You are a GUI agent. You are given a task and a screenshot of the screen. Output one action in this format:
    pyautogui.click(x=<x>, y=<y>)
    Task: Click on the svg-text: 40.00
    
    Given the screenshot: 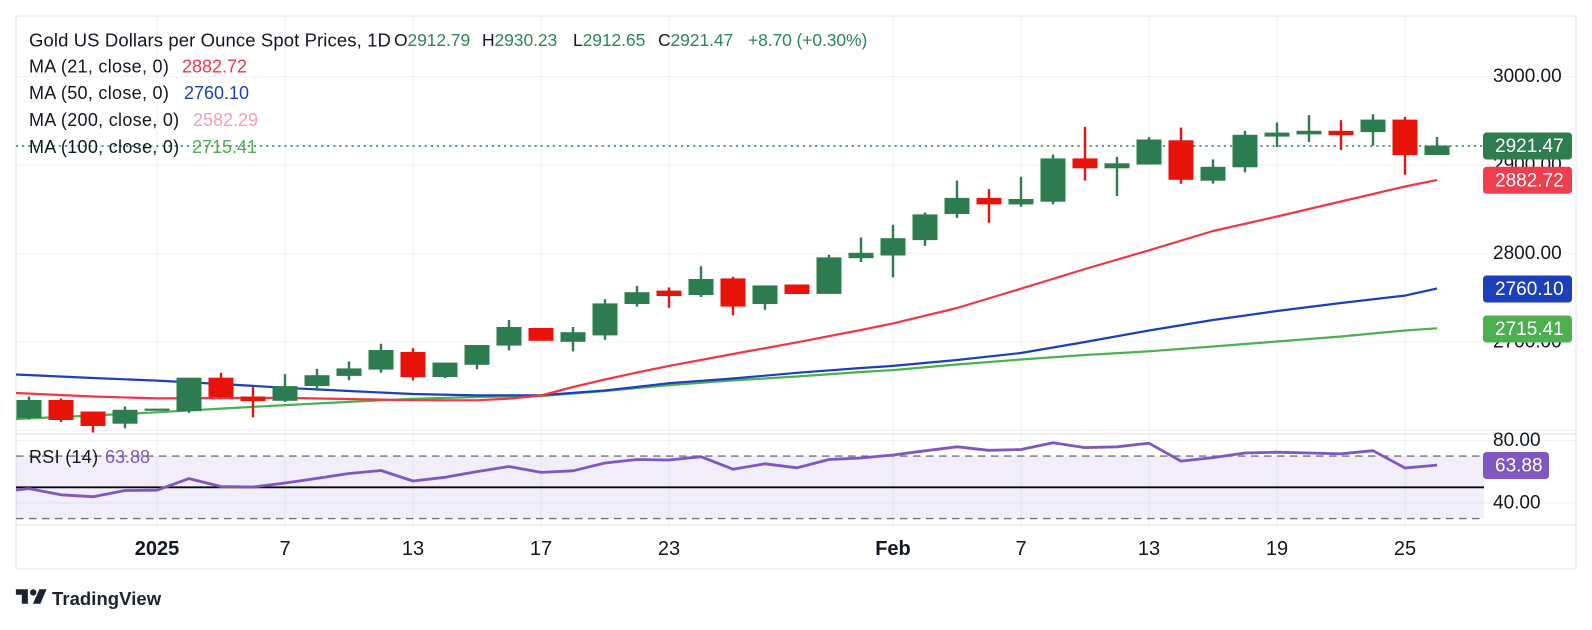 What is the action you would take?
    pyautogui.click(x=1517, y=503)
    